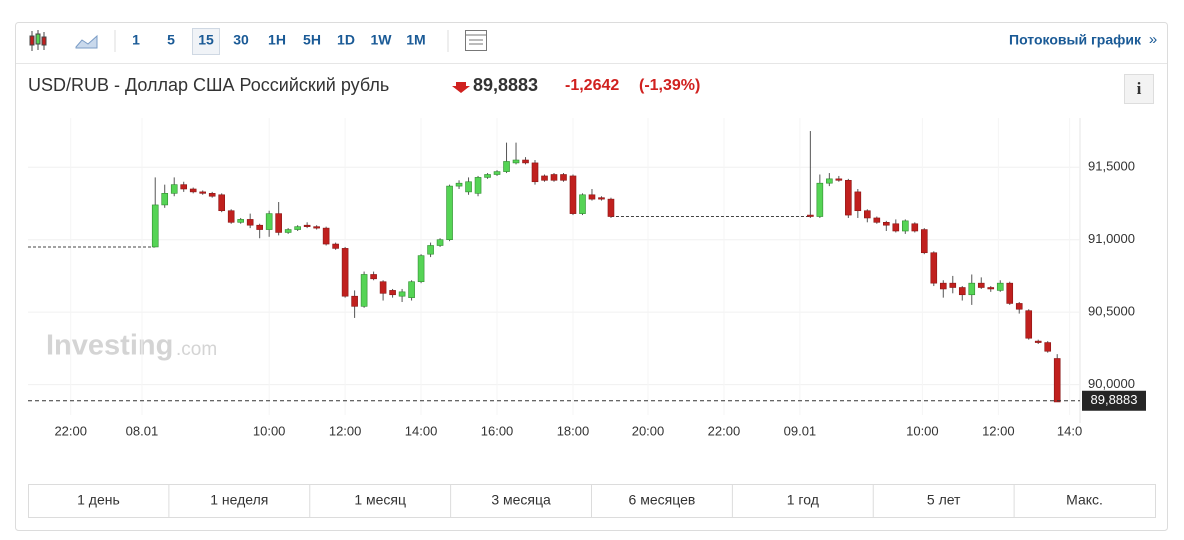  What do you see at coordinates (592, 85) in the screenshot?
I see `change: -1,2642` at bounding box center [592, 85].